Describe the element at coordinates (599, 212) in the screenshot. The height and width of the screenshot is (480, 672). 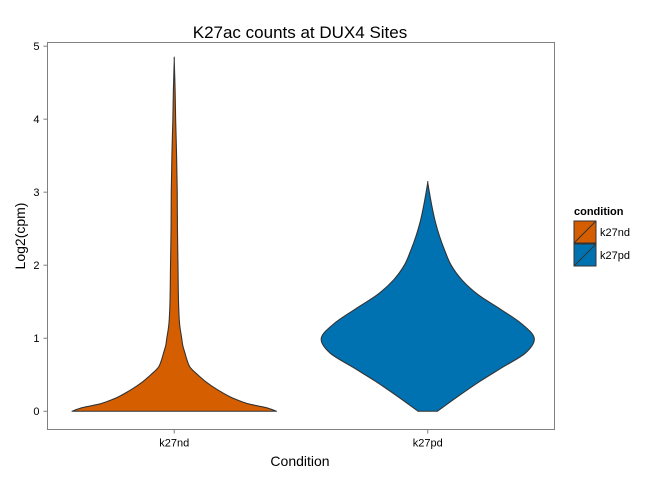
I see `legend-title: condition` at that location.